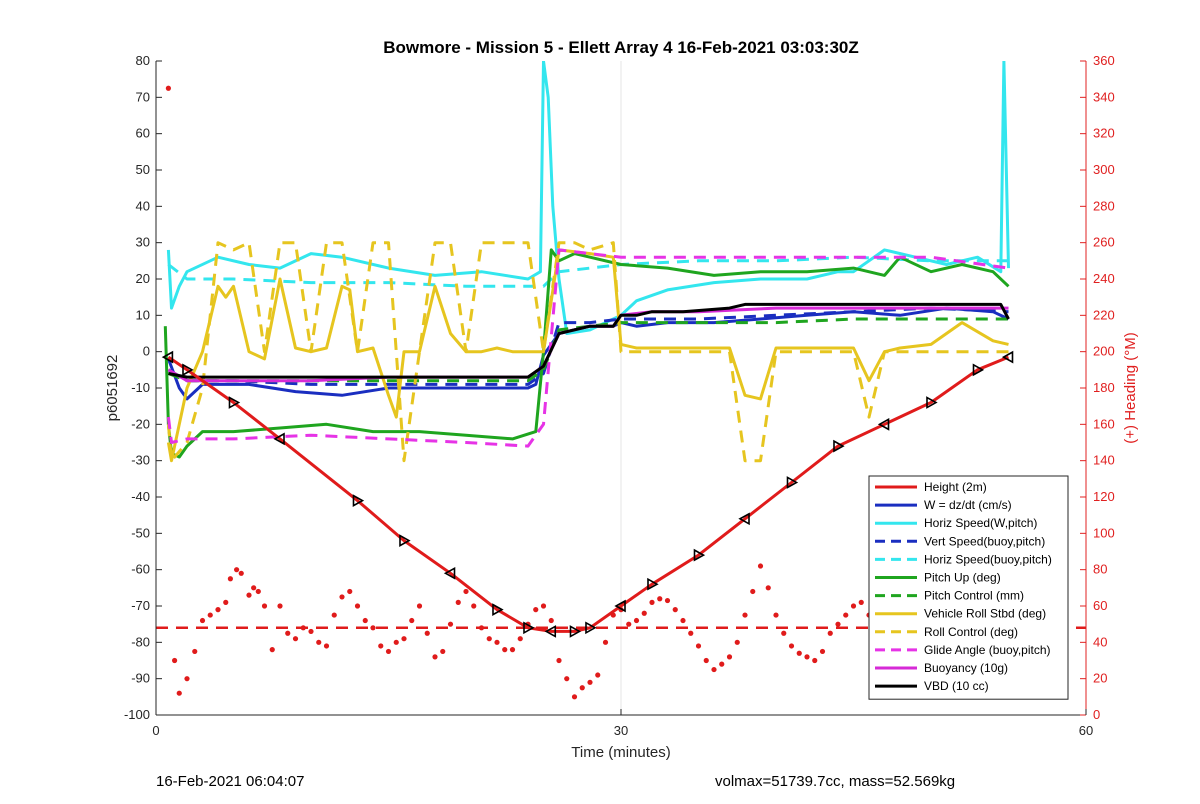 This screenshot has width=1200, height=804. Describe the element at coordinates (143, 278) in the screenshot. I see `y-tick-label: 20` at that location.